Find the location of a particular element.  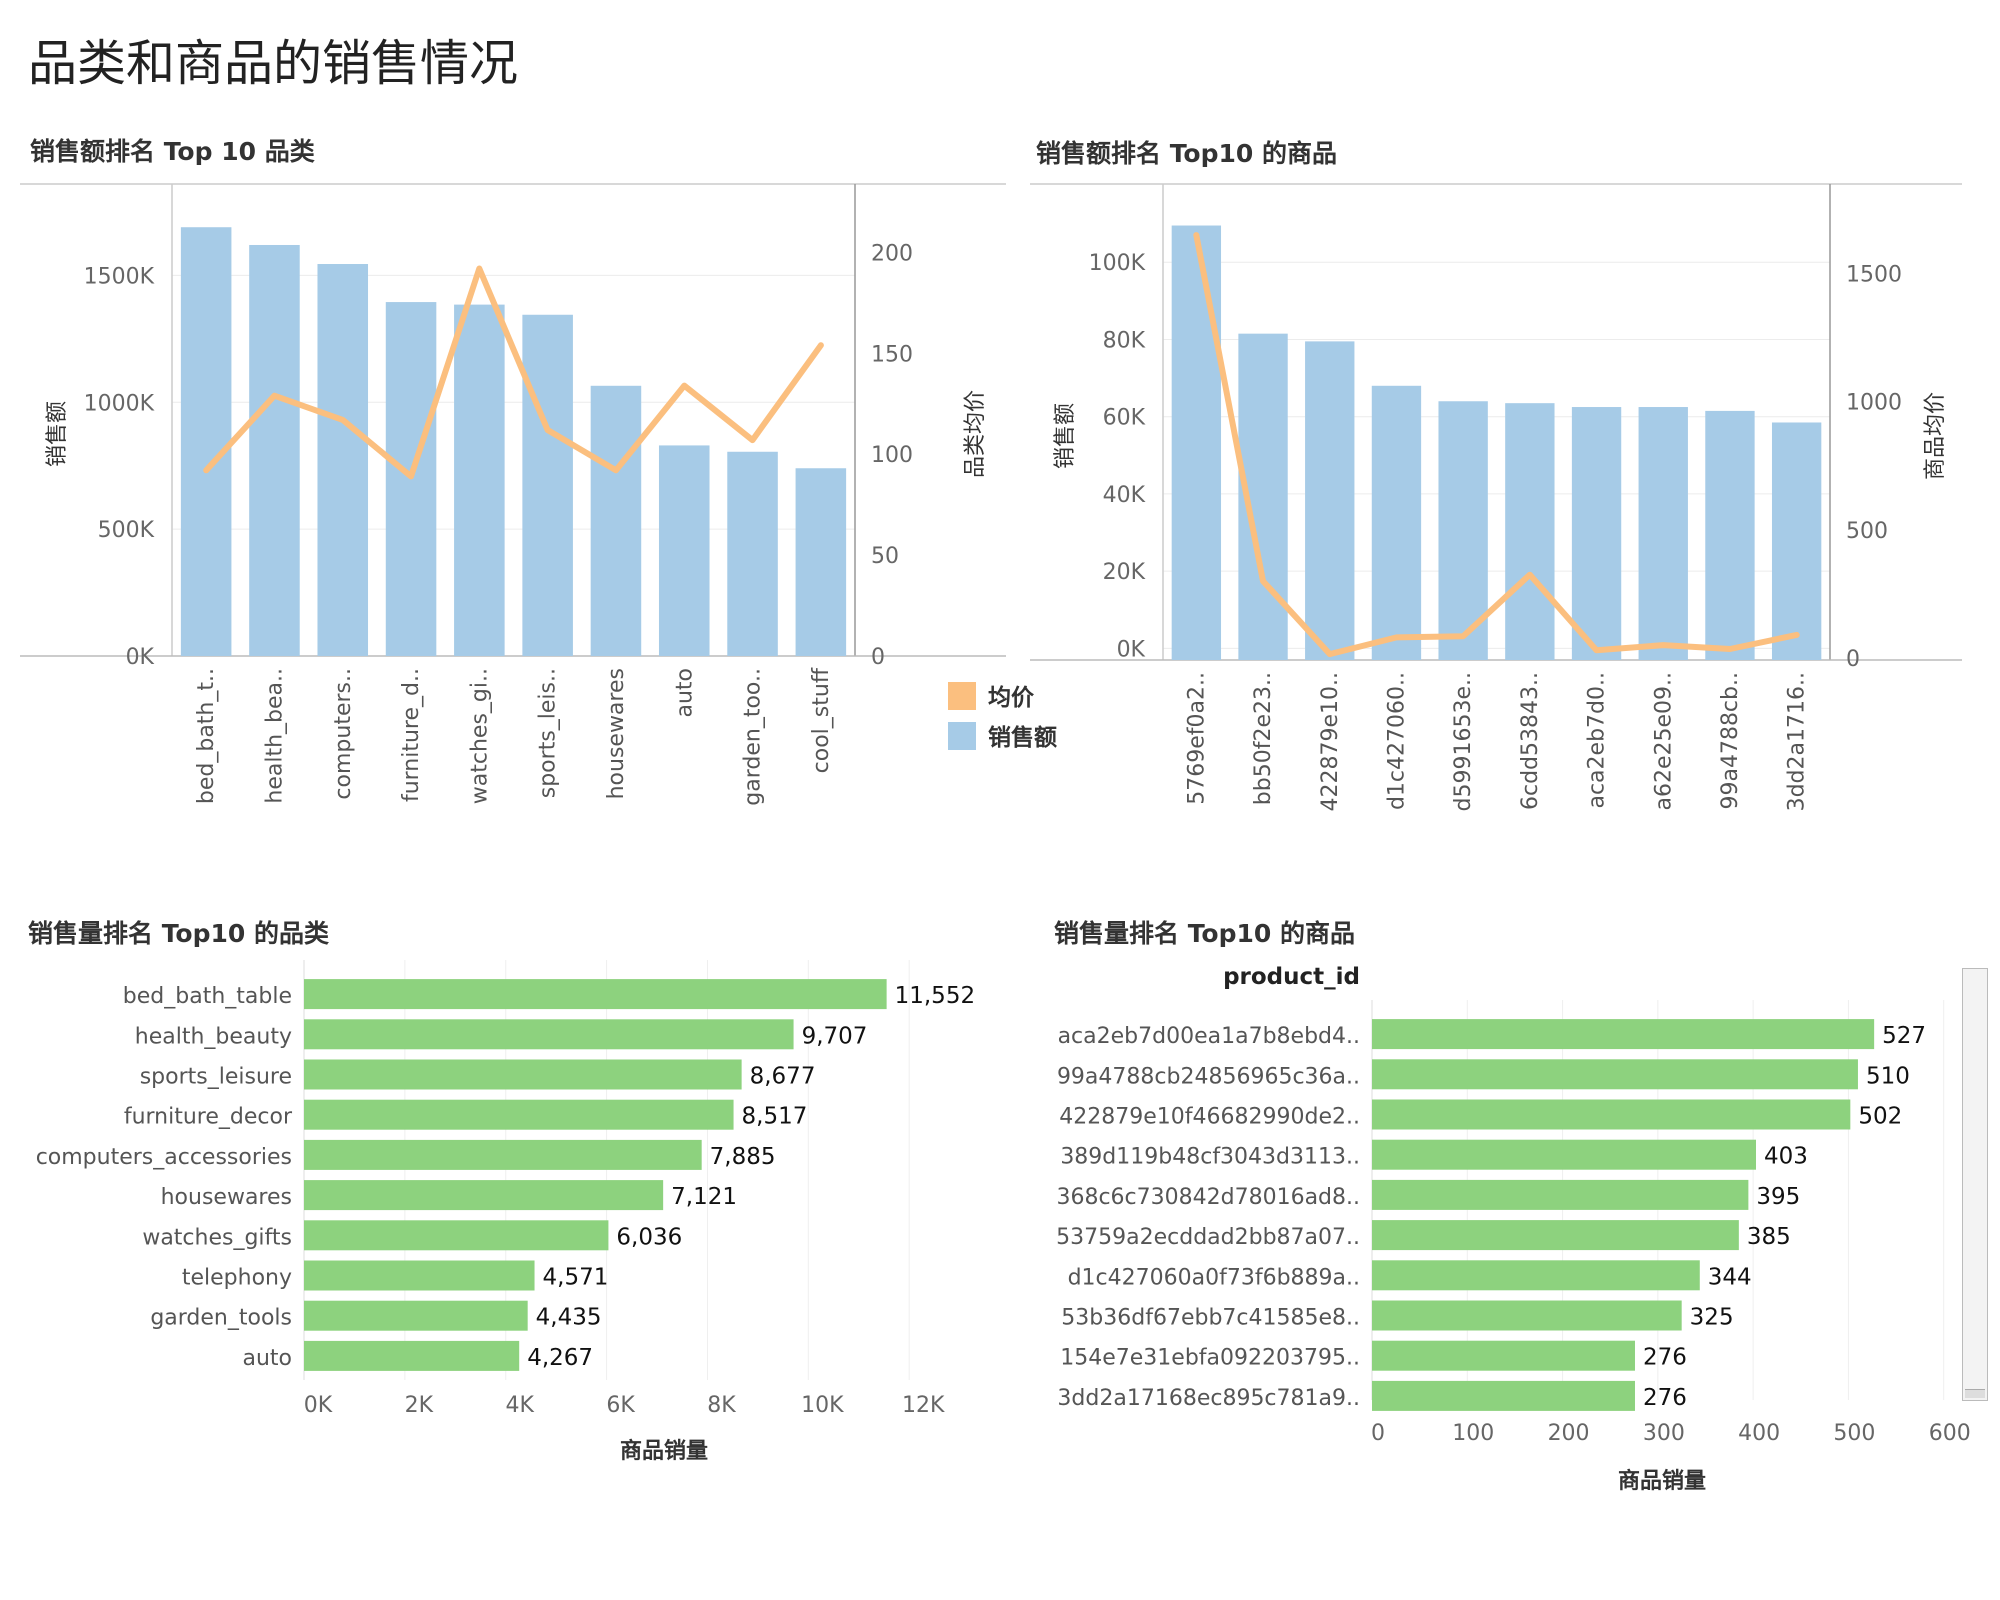

chart4-value-label-3: 502 is located at coordinates (1880, 1117).